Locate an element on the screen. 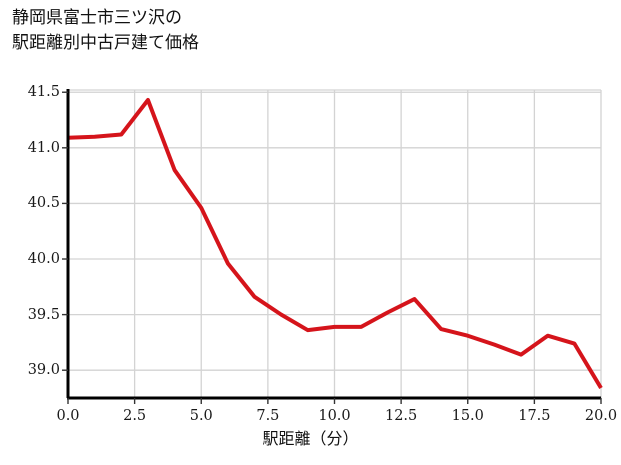  x-tick-label: 15.0 is located at coordinates (467, 416).